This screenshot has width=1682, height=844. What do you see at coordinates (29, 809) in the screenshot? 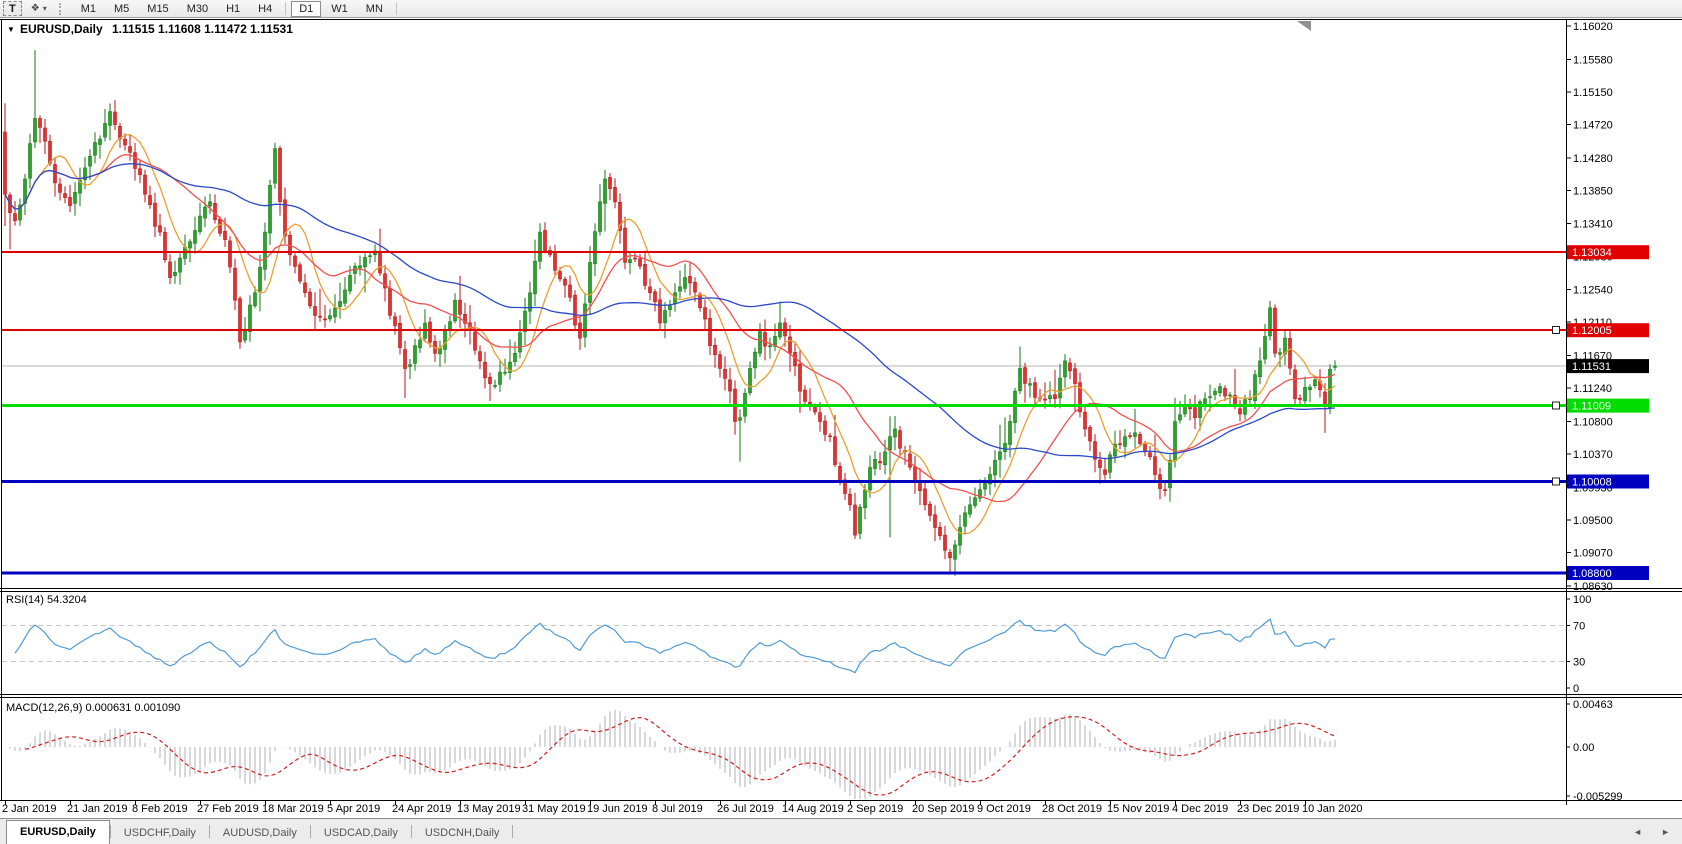
I see `date-axis-label: 2 Jan 2019` at bounding box center [29, 809].